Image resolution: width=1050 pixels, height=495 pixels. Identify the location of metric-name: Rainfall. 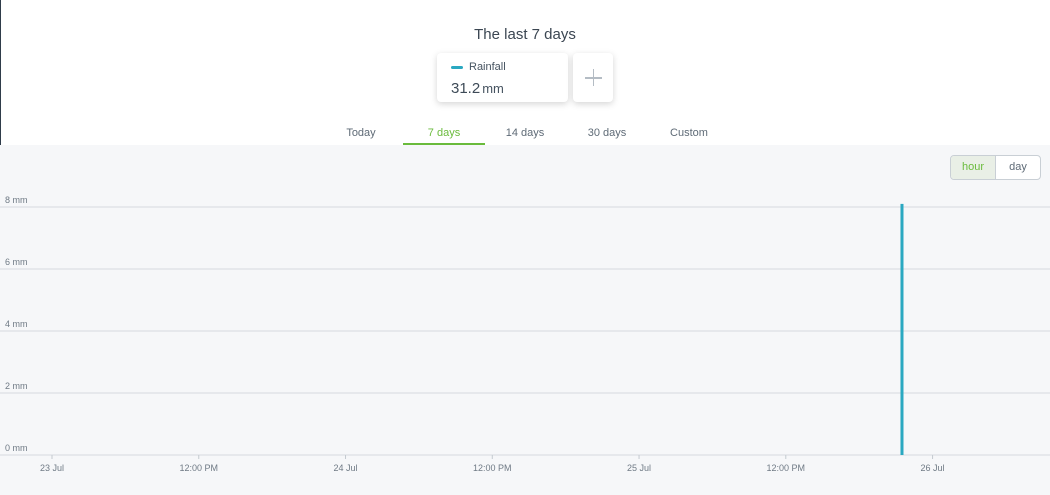
(487, 67).